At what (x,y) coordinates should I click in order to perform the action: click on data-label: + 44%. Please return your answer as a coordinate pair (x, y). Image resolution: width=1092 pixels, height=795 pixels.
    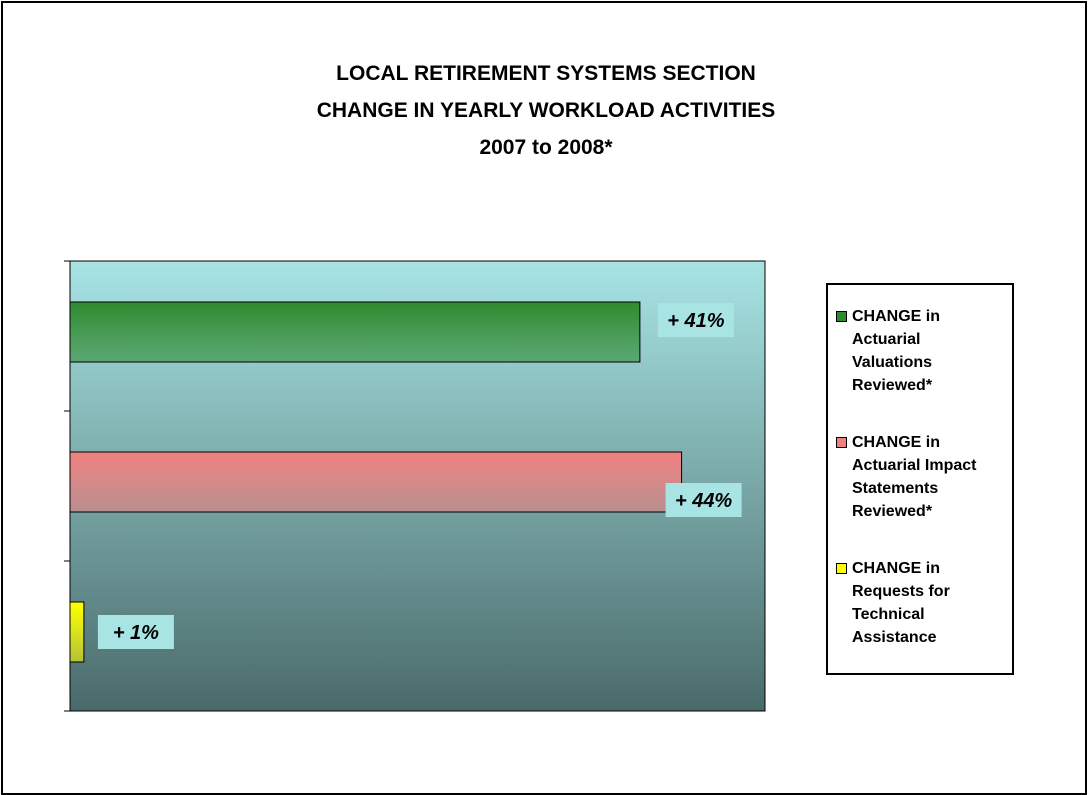
    Looking at the image, I should click on (703, 501).